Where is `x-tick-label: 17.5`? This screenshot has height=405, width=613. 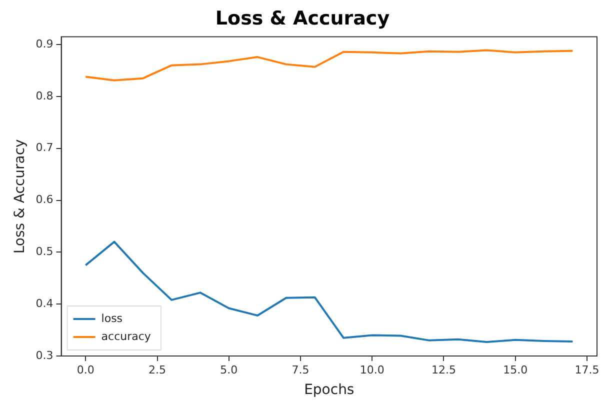 x-tick-label: 17.5 is located at coordinates (587, 369).